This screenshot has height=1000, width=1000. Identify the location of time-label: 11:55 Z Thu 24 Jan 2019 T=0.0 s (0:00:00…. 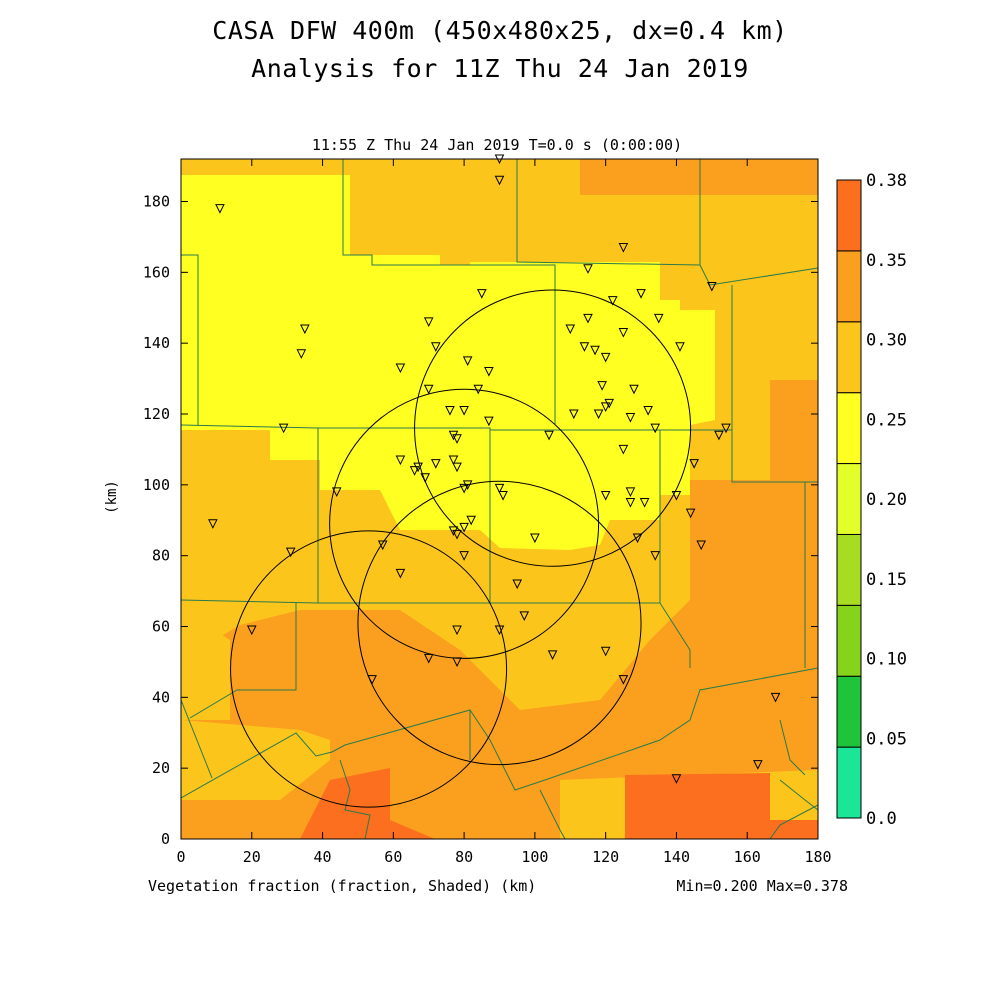
(497, 145).